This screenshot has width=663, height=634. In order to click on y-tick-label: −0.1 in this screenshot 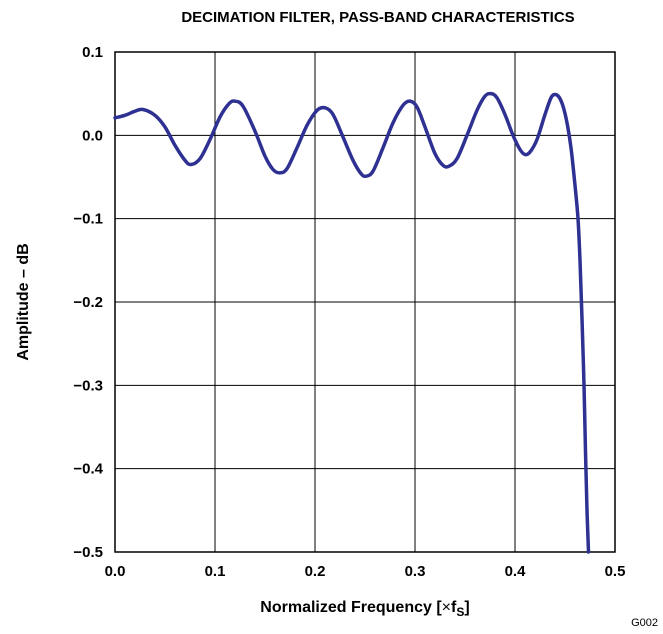, I will do `click(88, 219)`.